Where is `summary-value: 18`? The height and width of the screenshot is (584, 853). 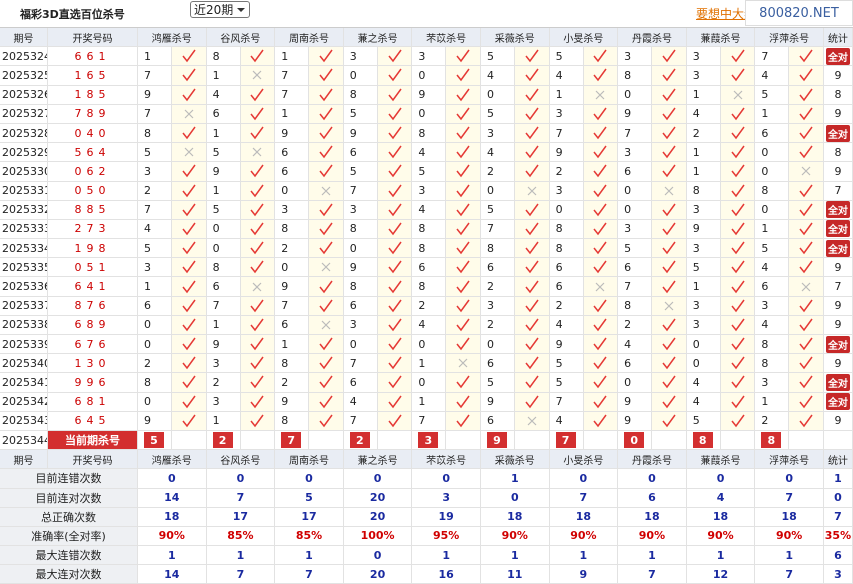 summary-value: 18 is located at coordinates (789, 517).